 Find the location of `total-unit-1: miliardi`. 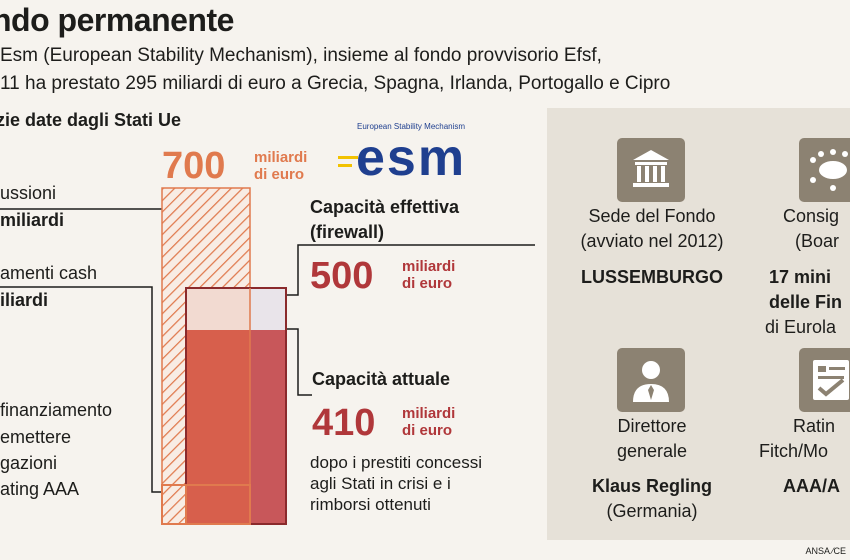

total-unit-1: miliardi is located at coordinates (281, 157).